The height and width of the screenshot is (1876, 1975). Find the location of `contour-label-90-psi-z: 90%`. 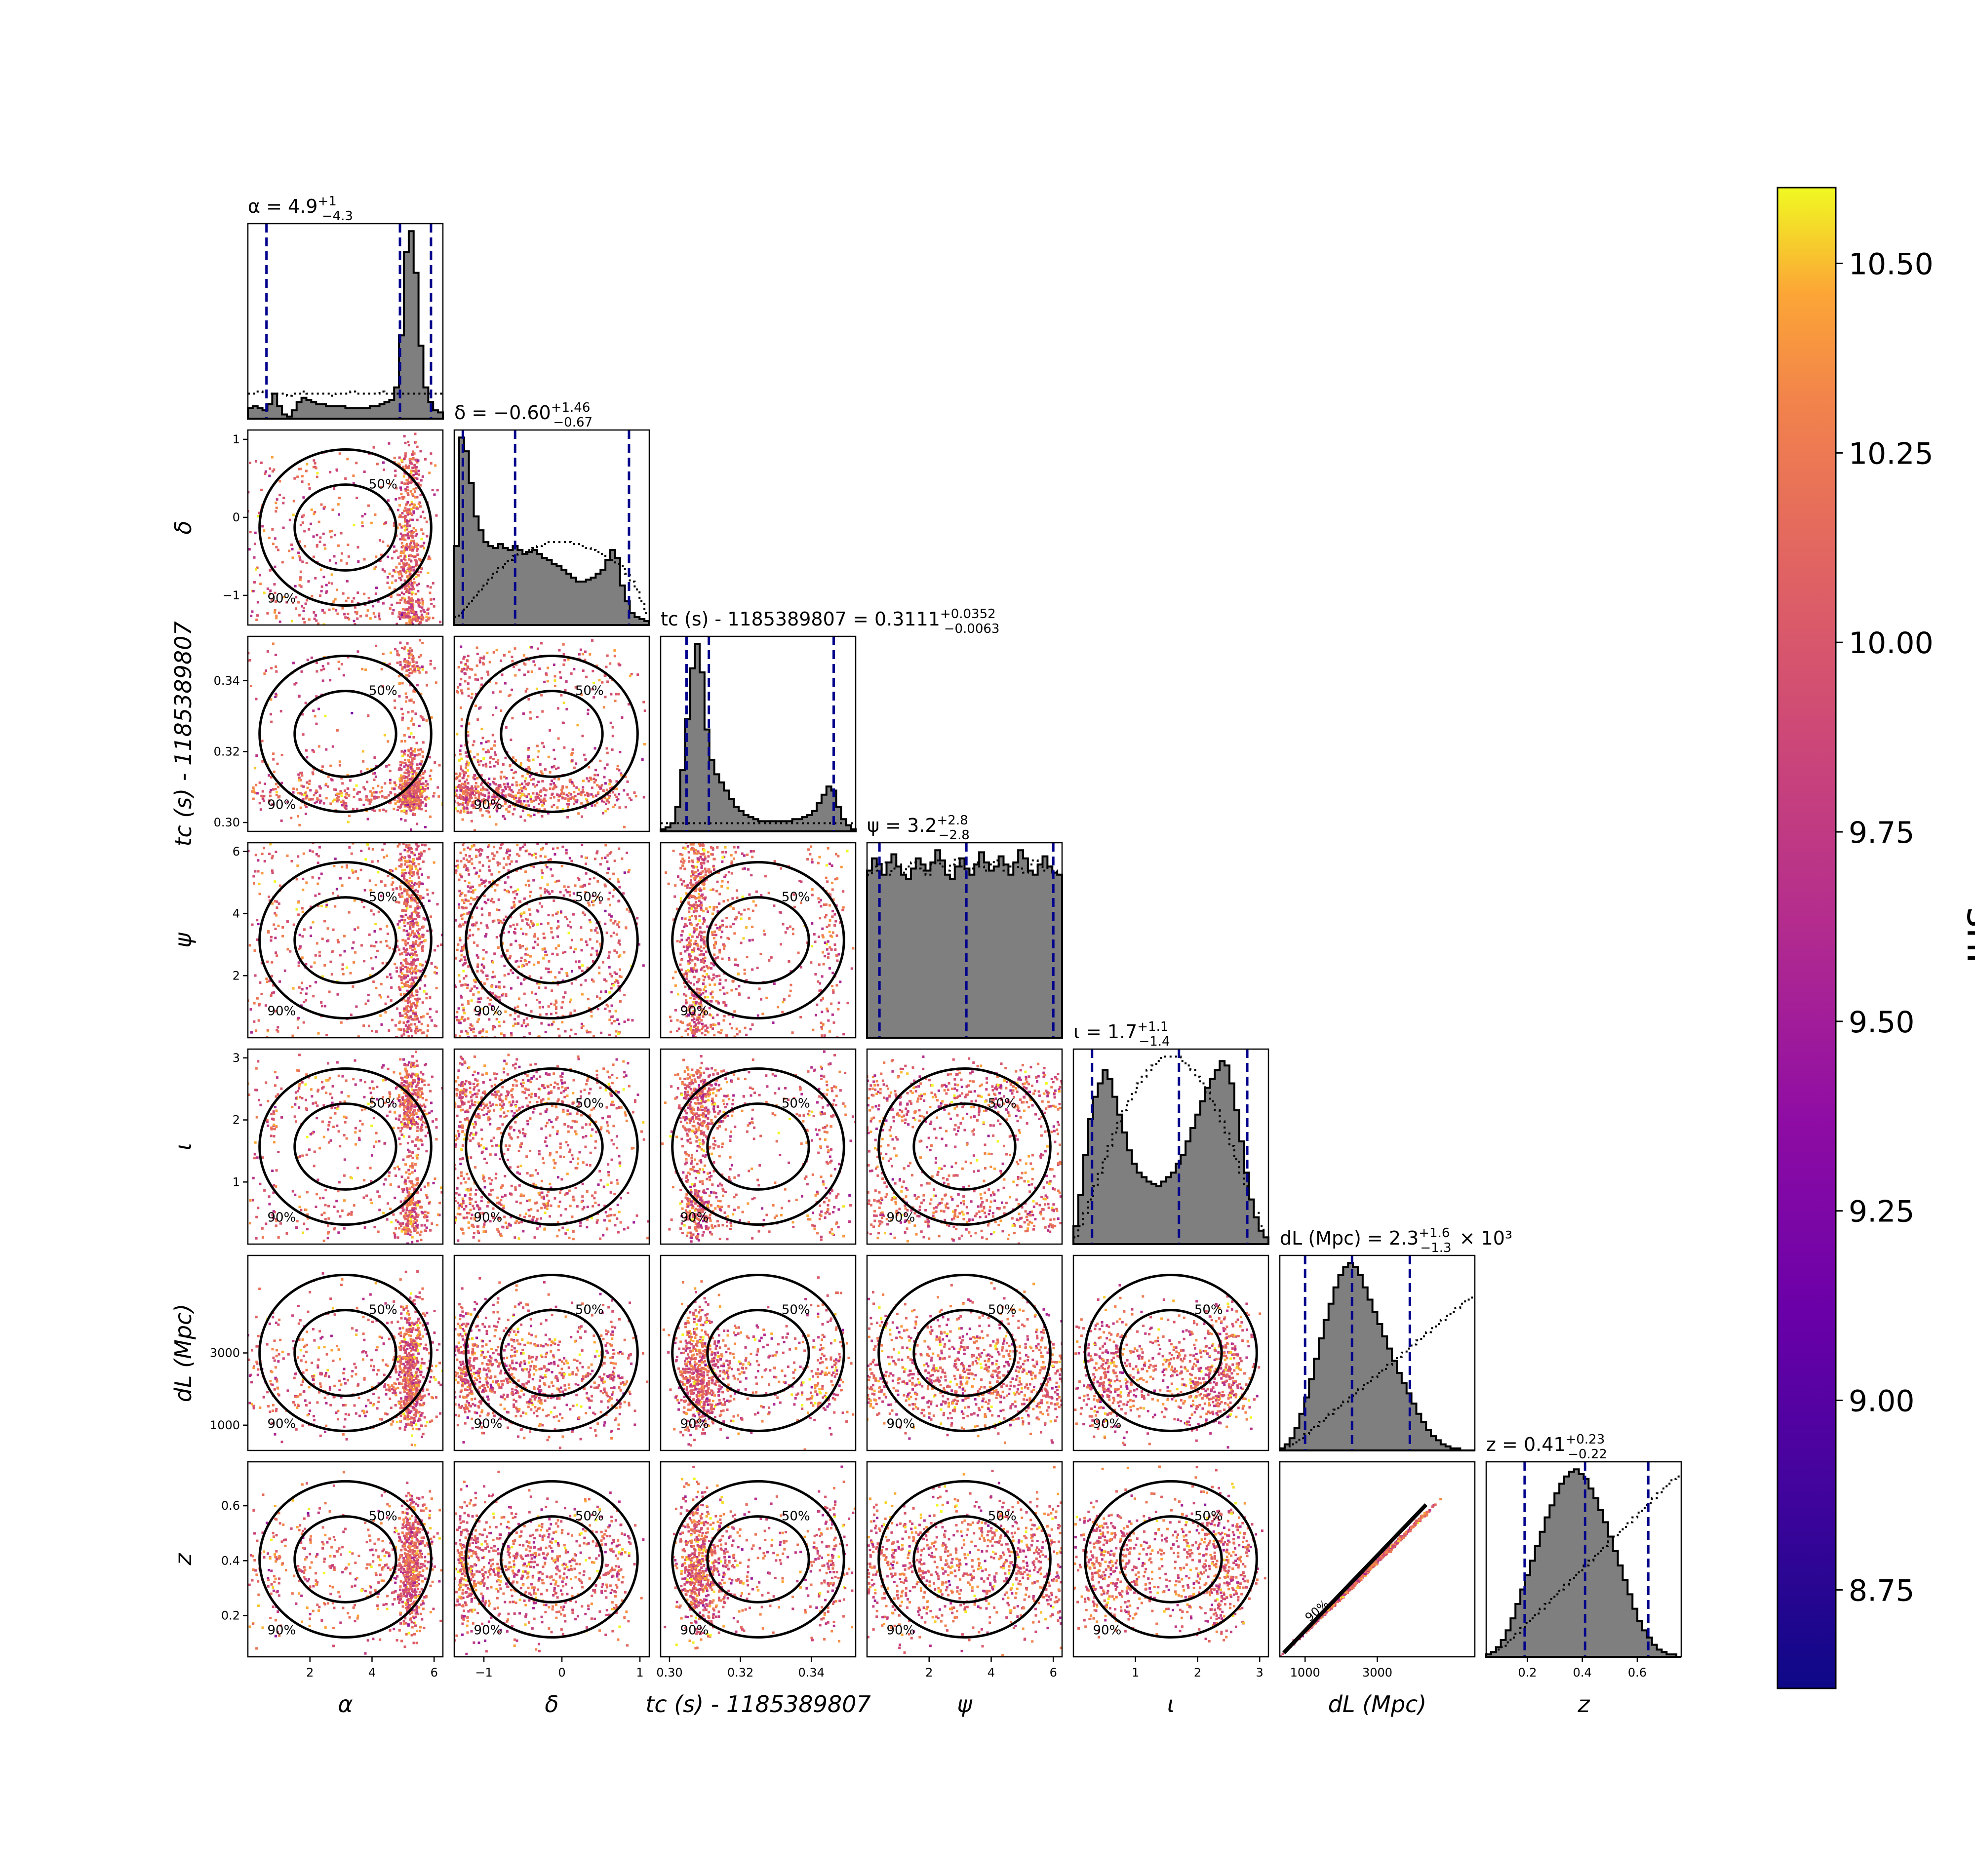

contour-label-90-psi-z: 90% is located at coordinates (901, 1631).